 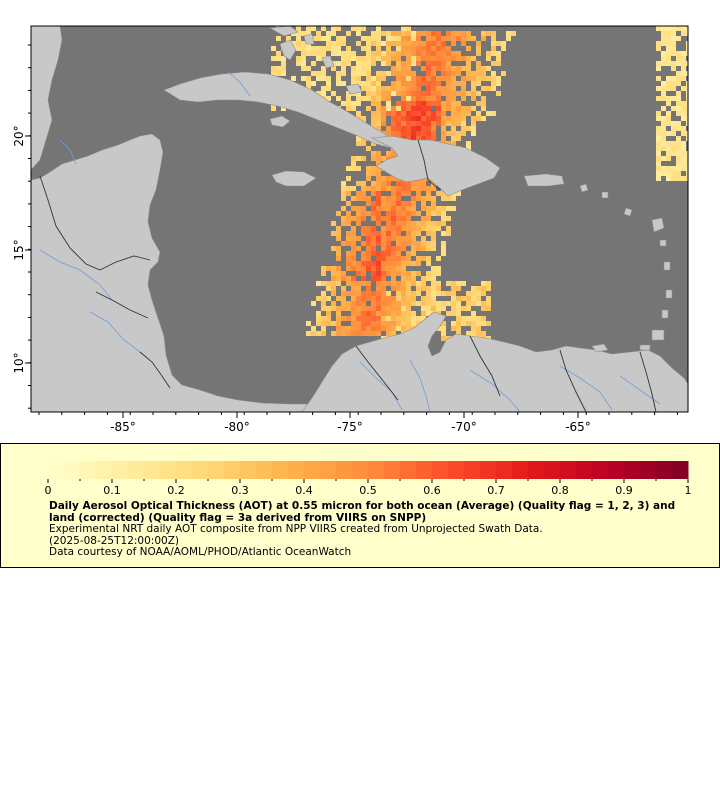 I want to click on yucatan-land, so click(x=47, y=98).